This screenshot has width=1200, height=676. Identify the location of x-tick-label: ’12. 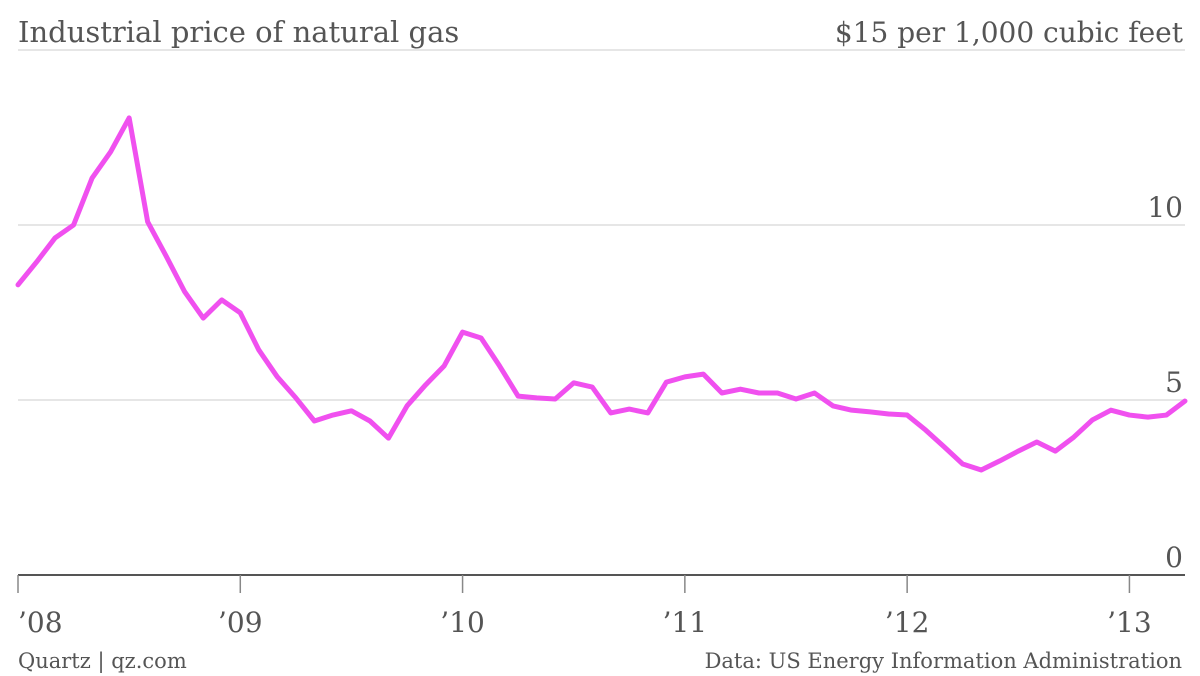
(907, 622).